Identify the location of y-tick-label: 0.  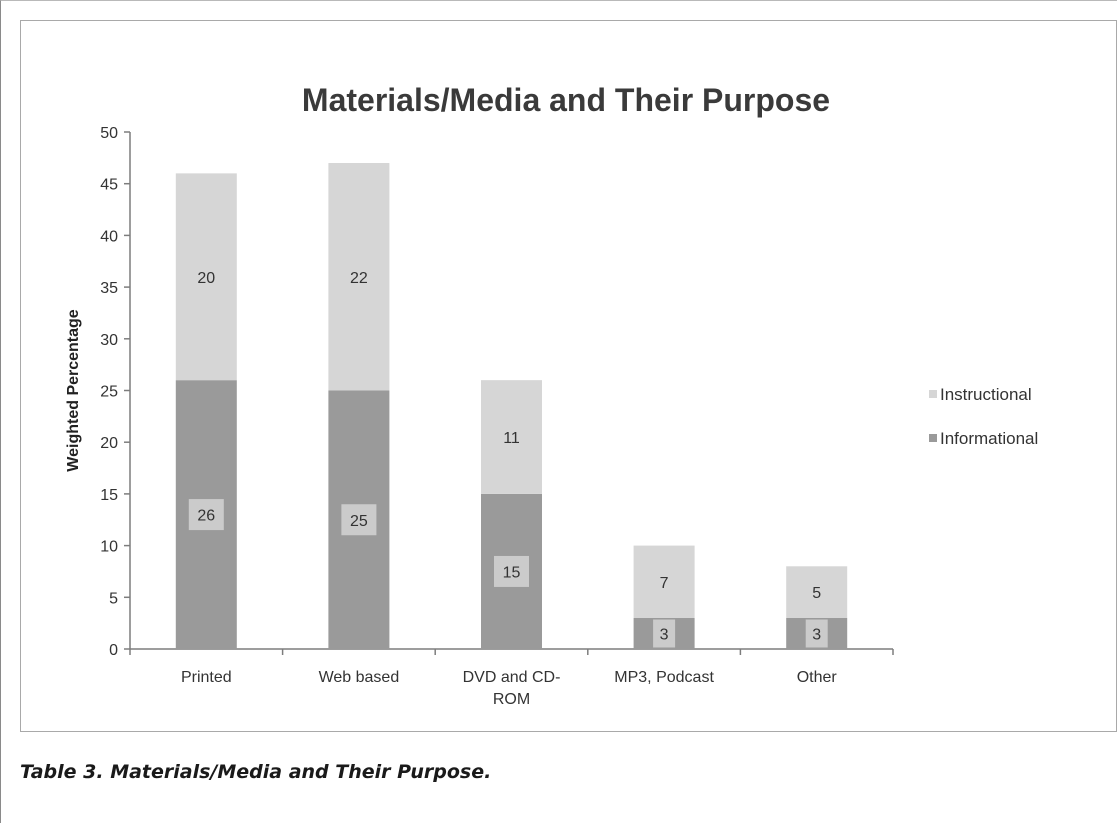
(113, 650).